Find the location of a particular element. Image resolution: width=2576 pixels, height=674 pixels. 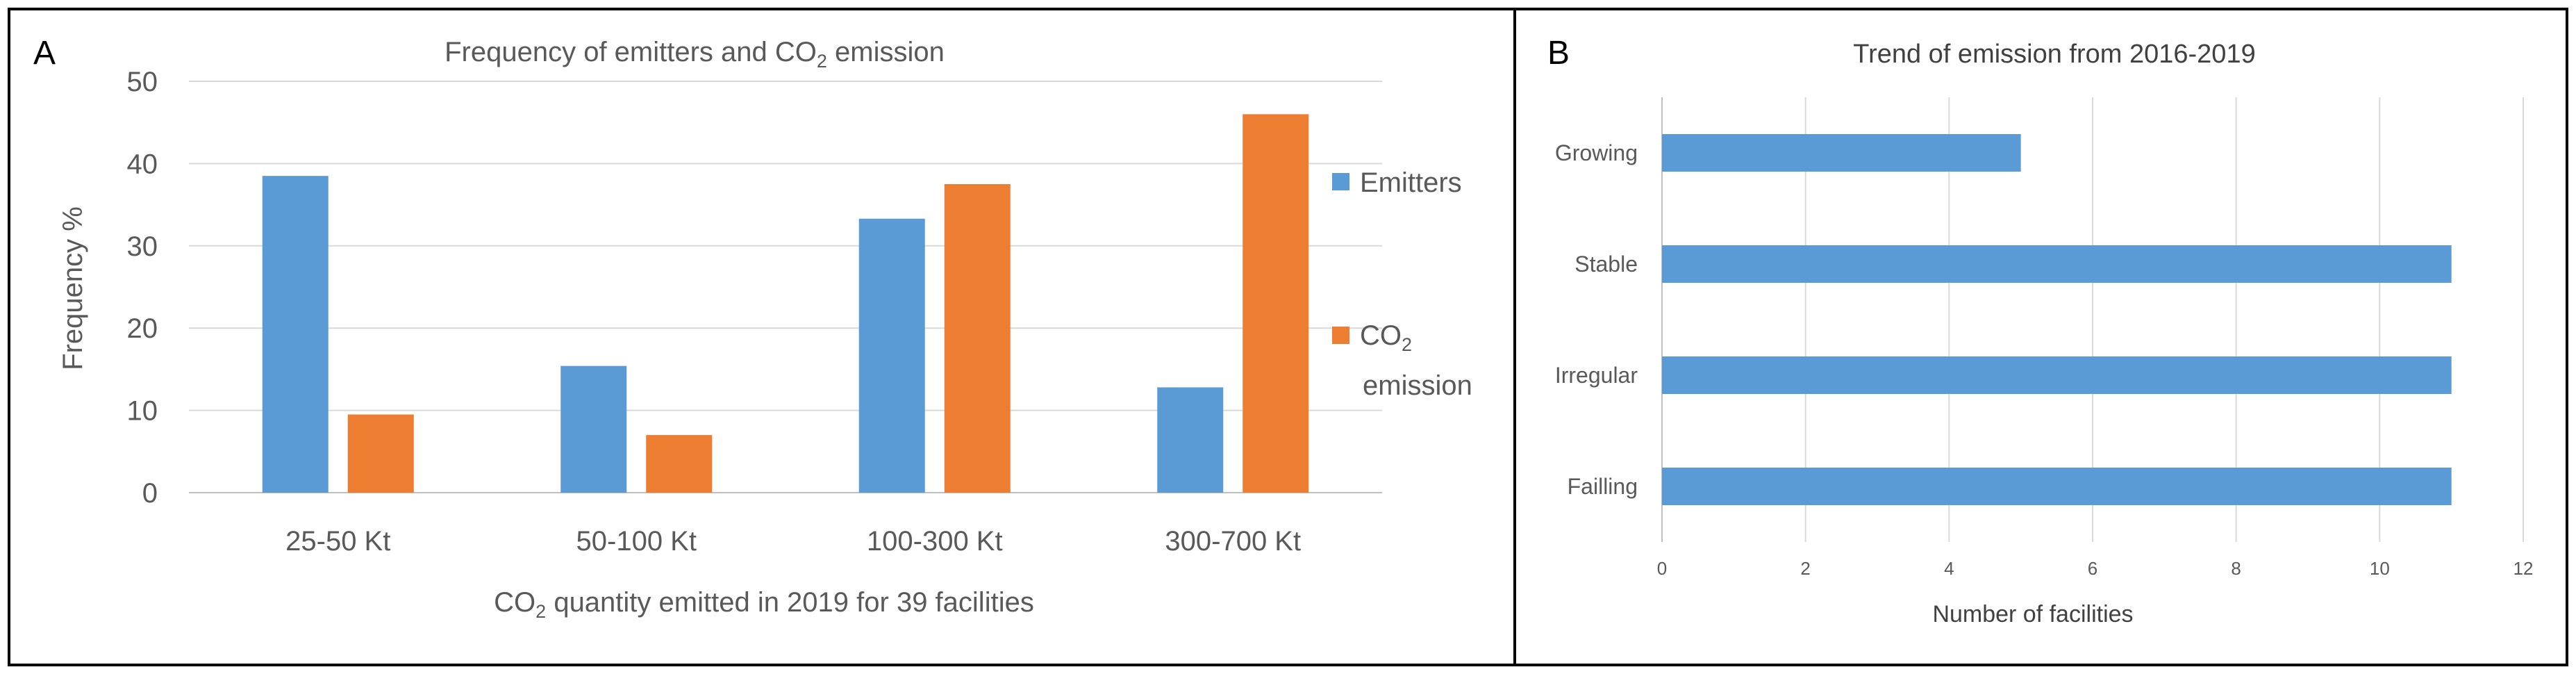

panel-a-x-axis-ticks: 25-50 Kt 50-100 Kt 100-300 Kt 300-700 Kt is located at coordinates (793, 541).